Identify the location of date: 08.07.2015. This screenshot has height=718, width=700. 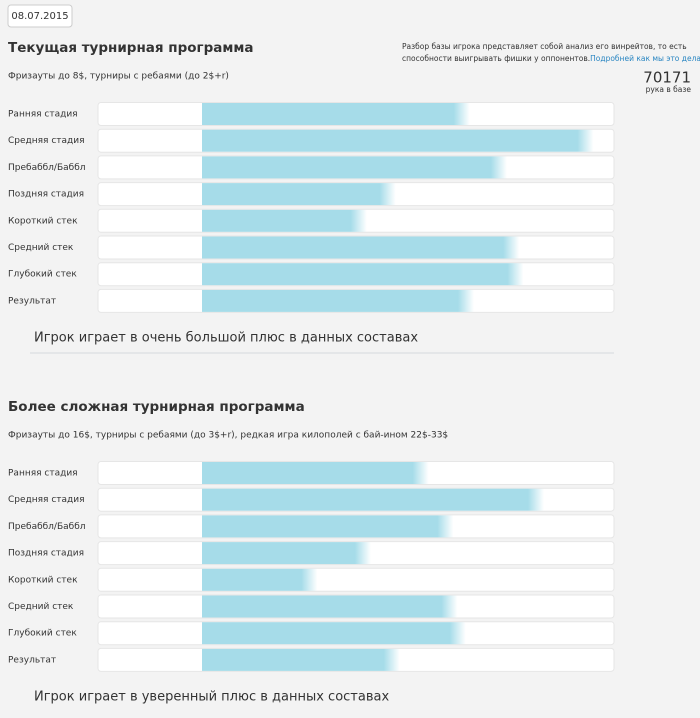
(39, 16).